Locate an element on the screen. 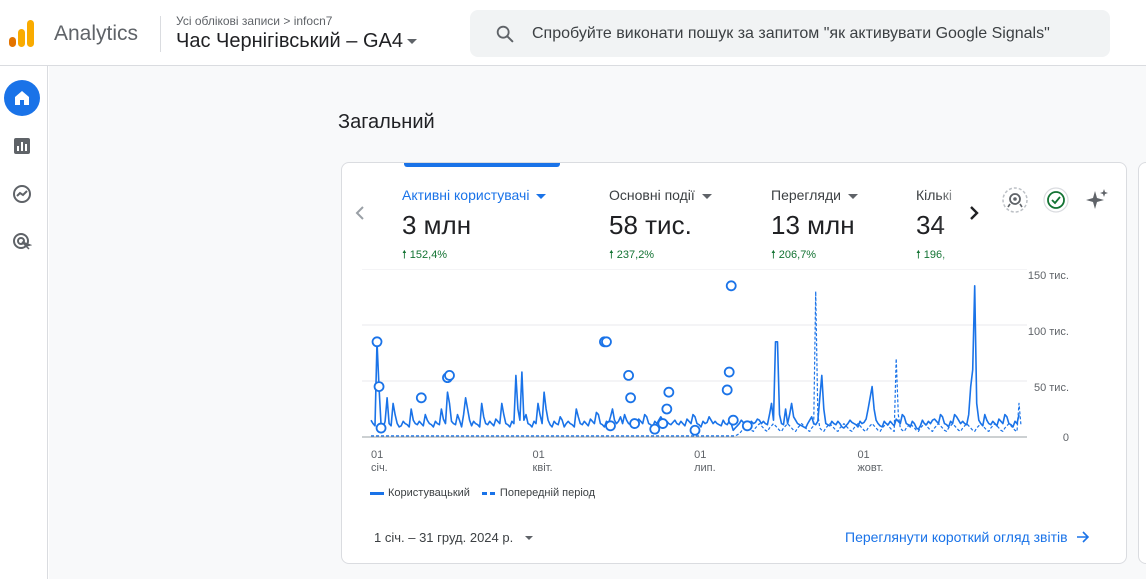 This screenshot has height=579, width=1146. metric-label: Основні події is located at coordinates (660, 195).